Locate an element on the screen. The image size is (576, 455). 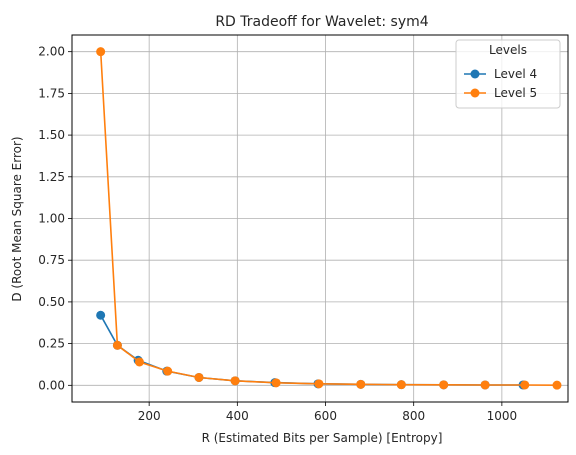
x-tick-label: 600 is located at coordinates (325, 416).